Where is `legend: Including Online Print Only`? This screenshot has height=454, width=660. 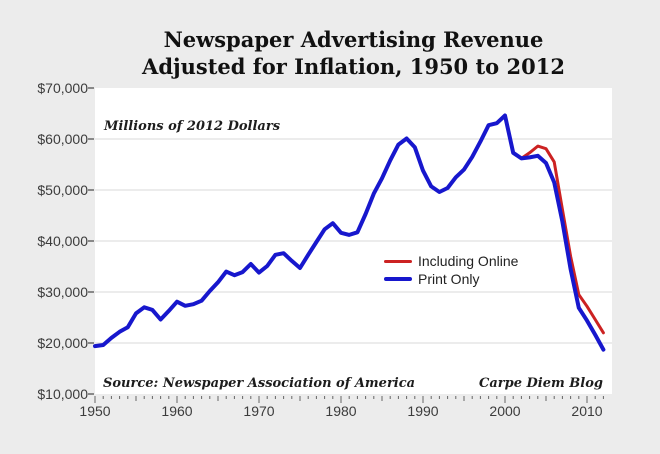 legend: Including Online Print Only is located at coordinates (451, 270).